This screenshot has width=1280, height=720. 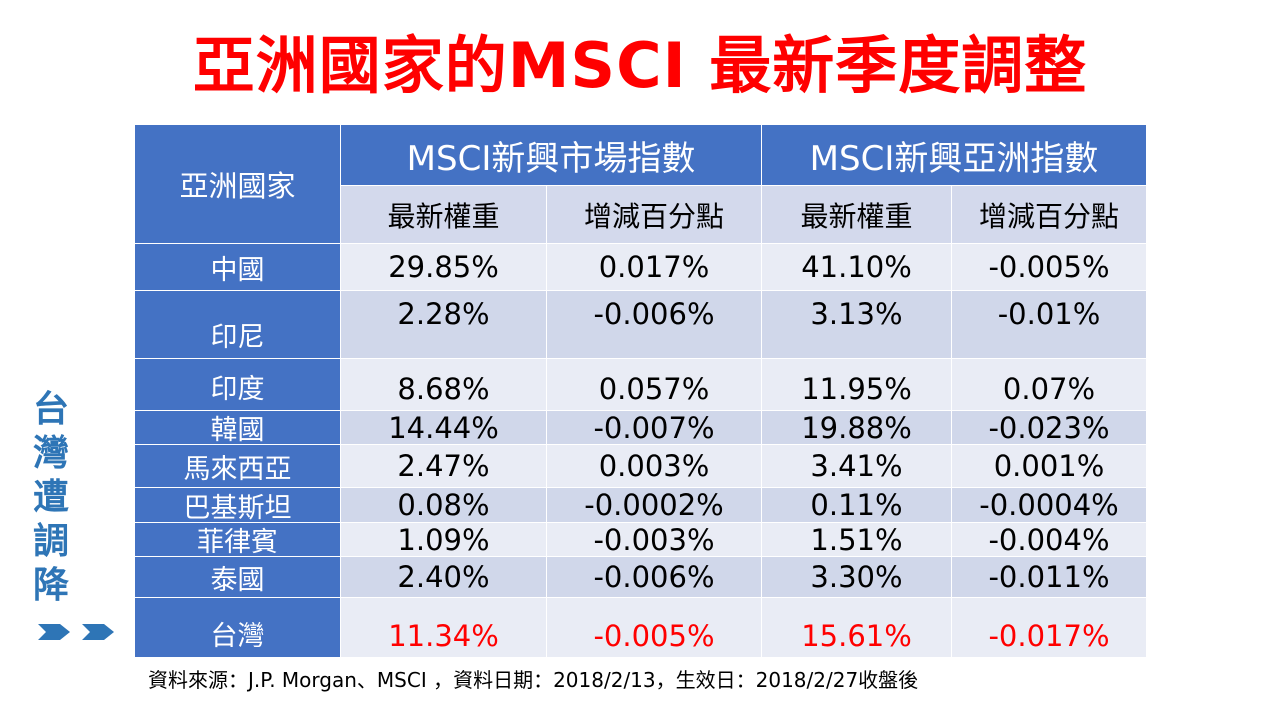 What do you see at coordinates (238, 184) in the screenshot?
I see `corner-header: 亞洲國家` at bounding box center [238, 184].